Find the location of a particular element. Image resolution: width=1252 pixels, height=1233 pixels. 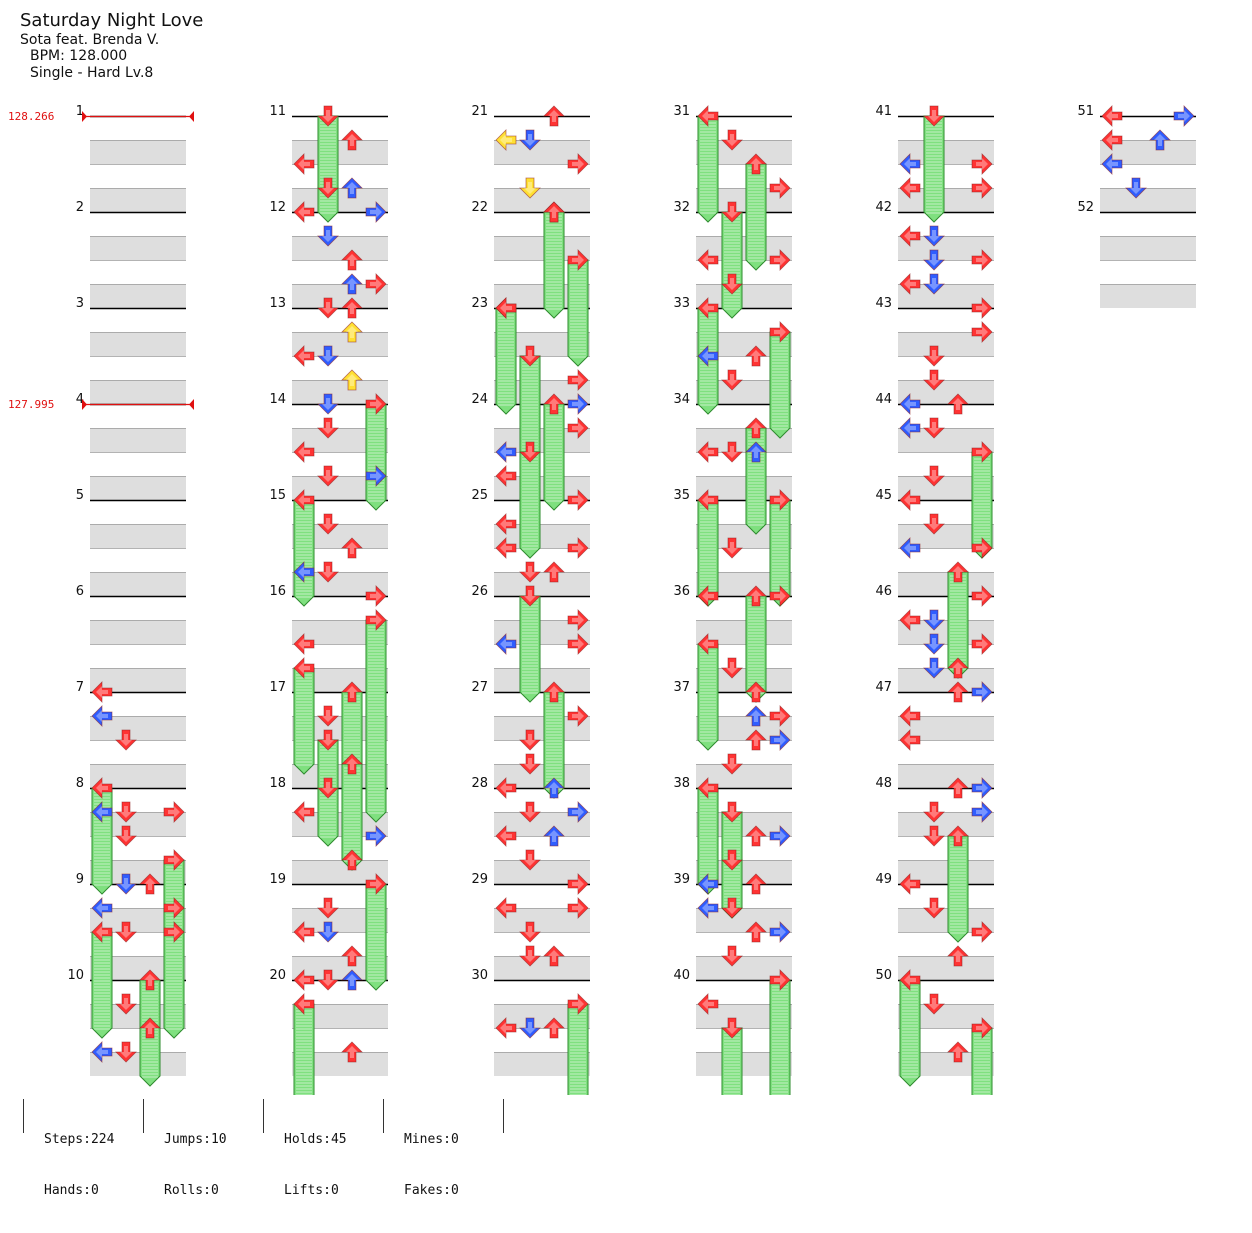

hold-right is located at coordinates (982, 1061).